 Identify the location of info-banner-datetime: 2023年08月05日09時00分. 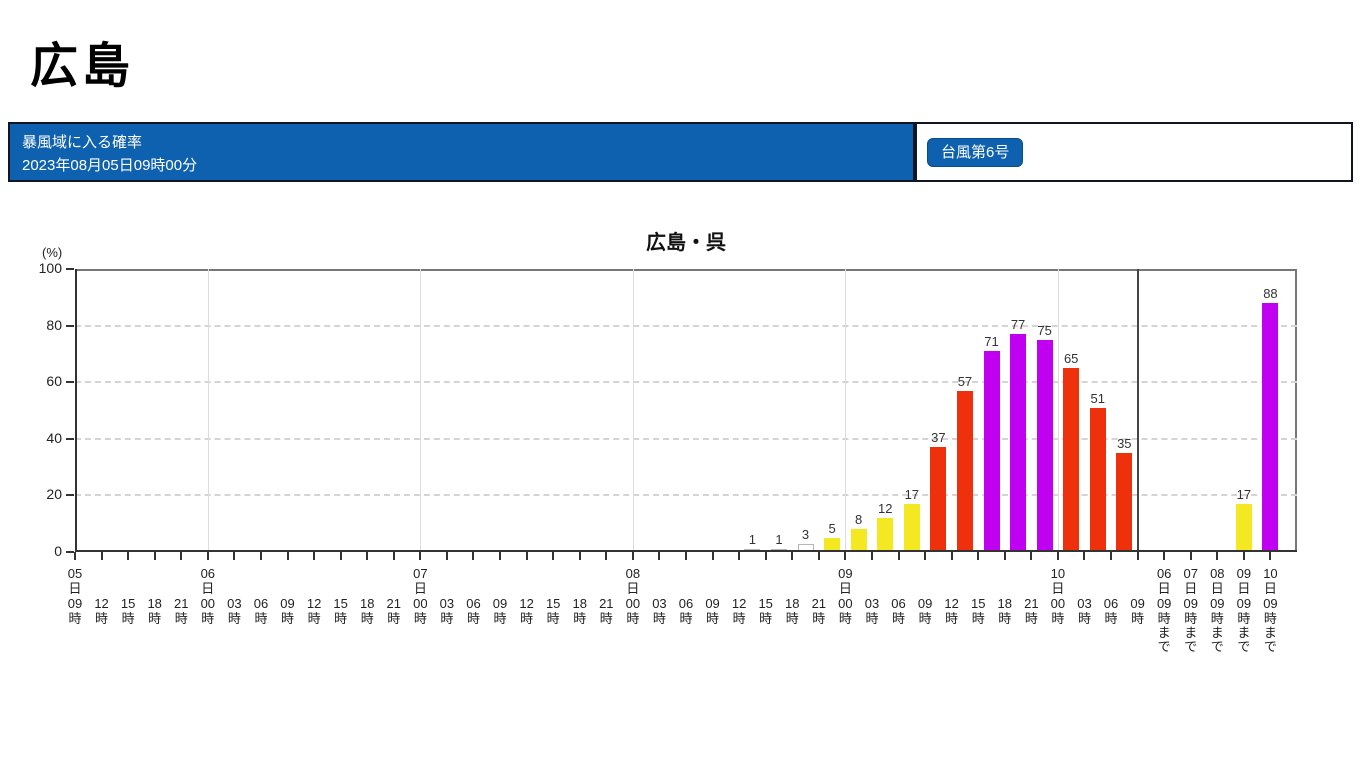
(110, 165).